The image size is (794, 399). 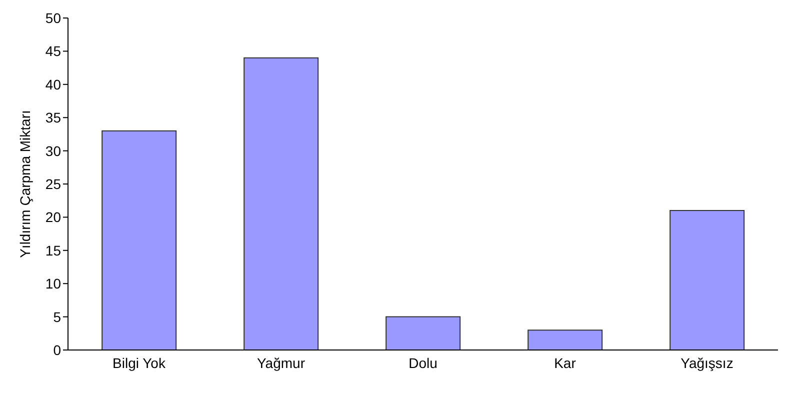 What do you see at coordinates (53, 284) in the screenshot?
I see `y-tick-label: 10` at bounding box center [53, 284].